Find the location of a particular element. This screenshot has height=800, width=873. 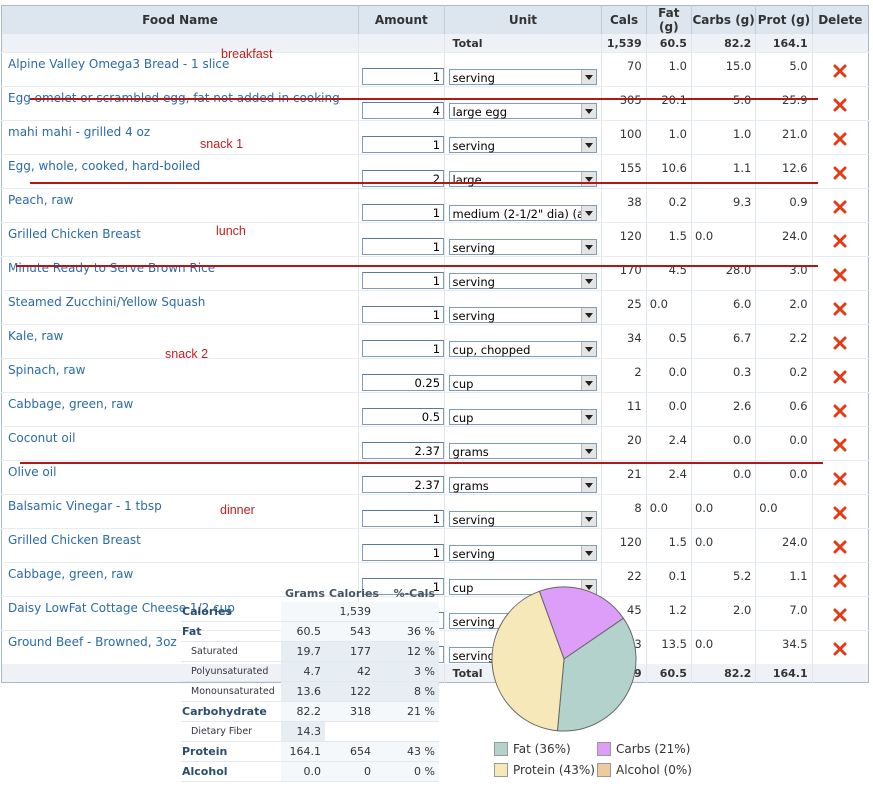

food-name-link: Alpine Valley Omega3 Bread - 1 slice is located at coordinates (180, 69).